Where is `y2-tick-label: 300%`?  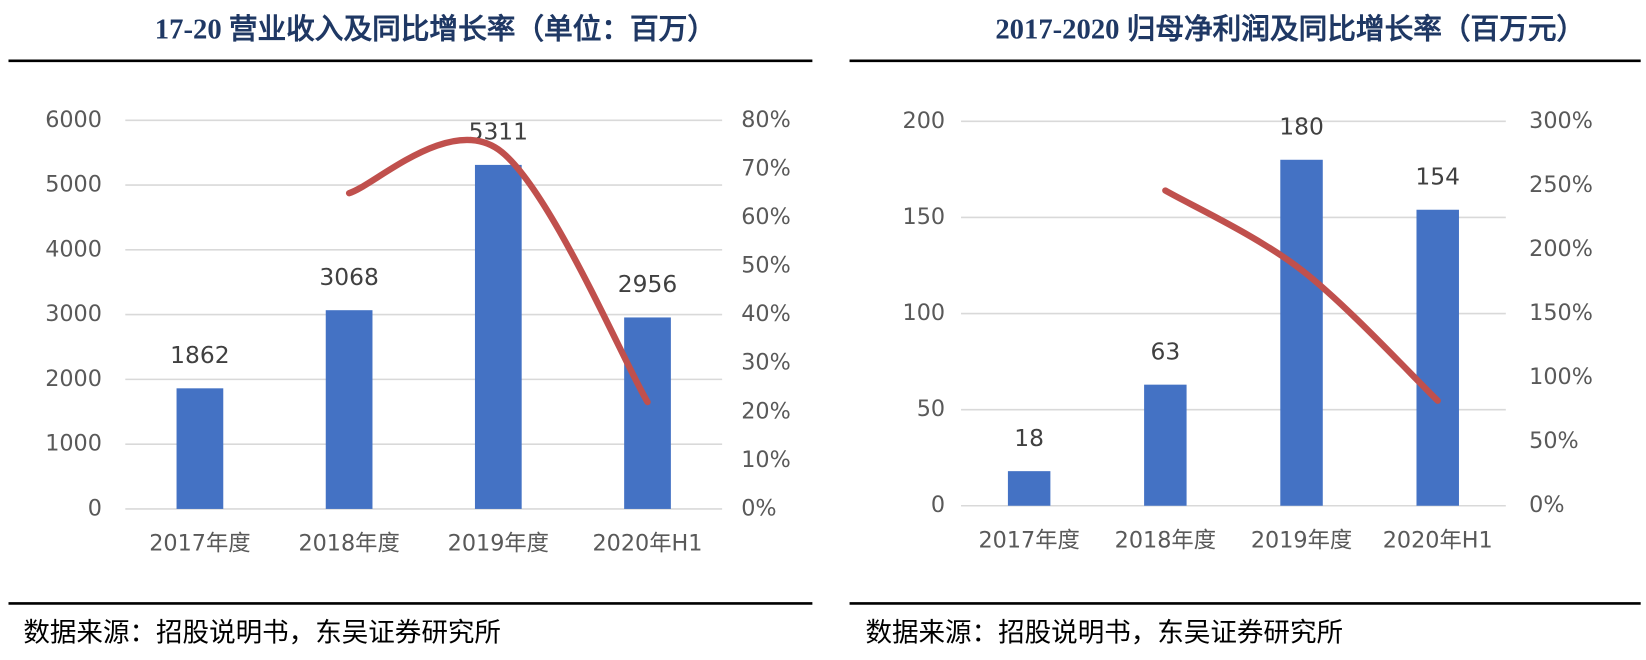
y2-tick-label: 300% is located at coordinates (1561, 121).